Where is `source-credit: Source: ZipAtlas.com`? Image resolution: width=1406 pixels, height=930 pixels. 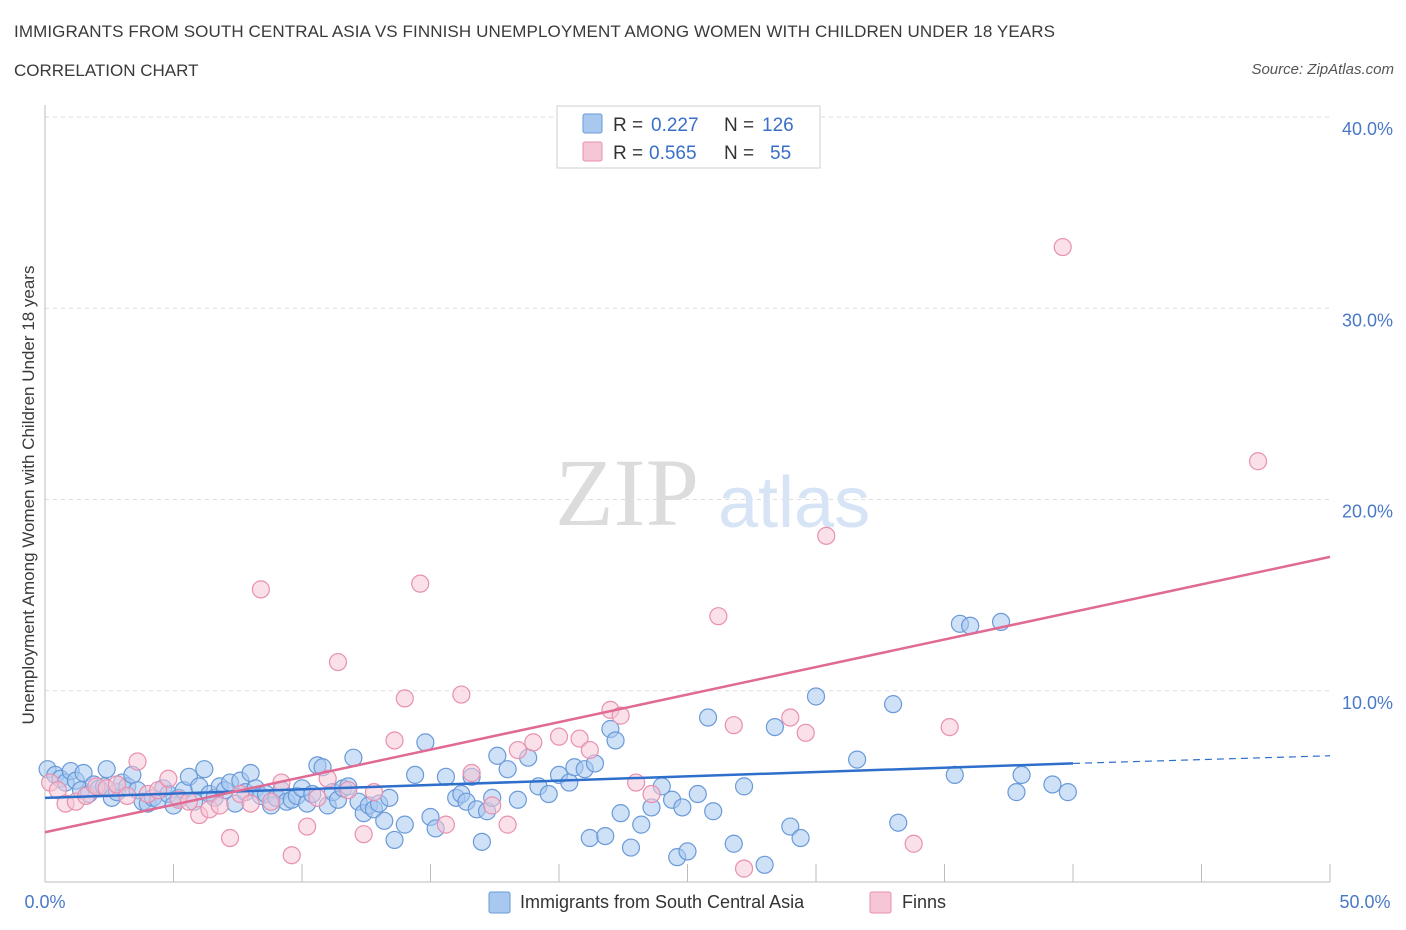
source-credit: Source: ZipAtlas.com is located at coordinates (1322, 69).